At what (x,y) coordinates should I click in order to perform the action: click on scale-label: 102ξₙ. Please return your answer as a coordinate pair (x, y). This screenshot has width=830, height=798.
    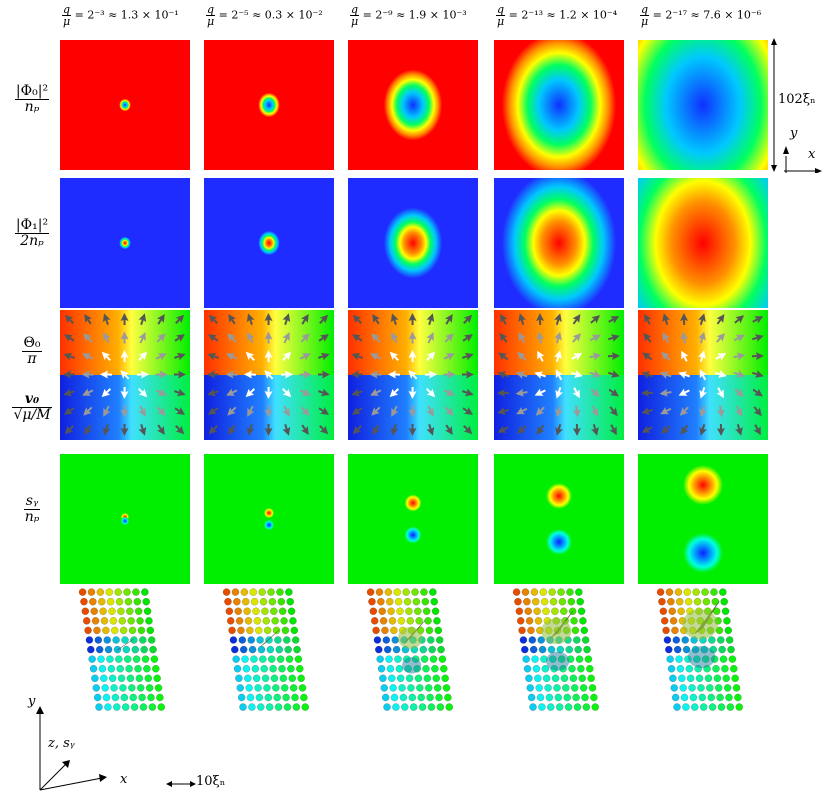
    Looking at the image, I should click on (797, 99).